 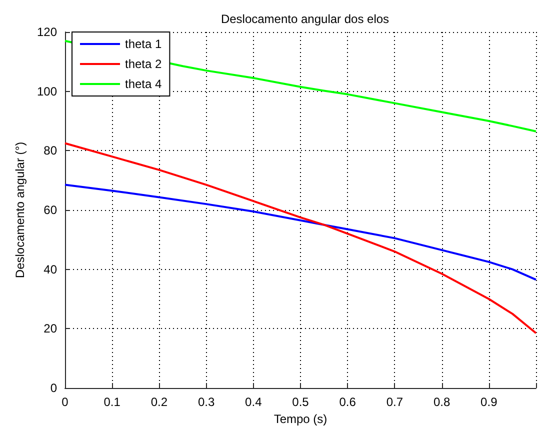 What do you see at coordinates (20, 210) in the screenshot?
I see `y-axis-title: Deslocamento angular (°)` at bounding box center [20, 210].